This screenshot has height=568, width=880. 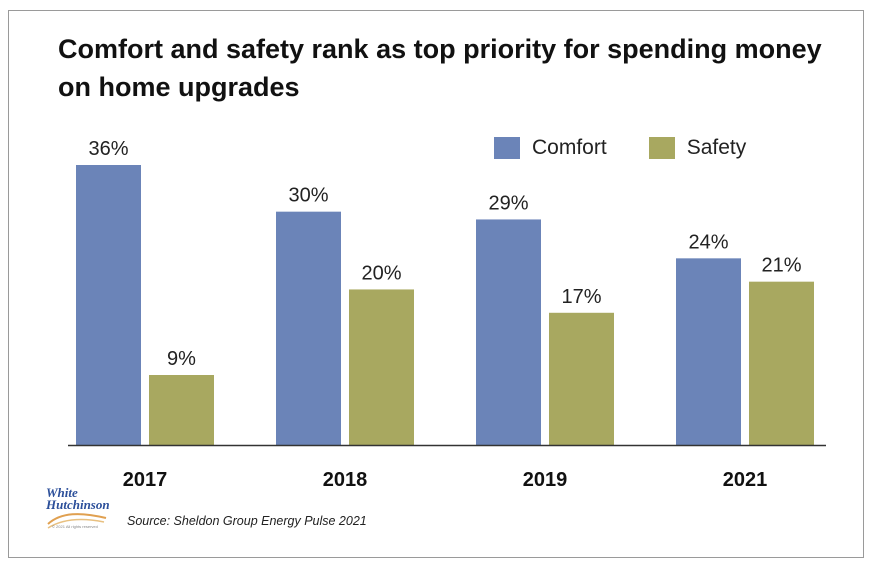 What do you see at coordinates (745, 480) in the screenshot?
I see `x-tick-label-2021: 2021` at bounding box center [745, 480].